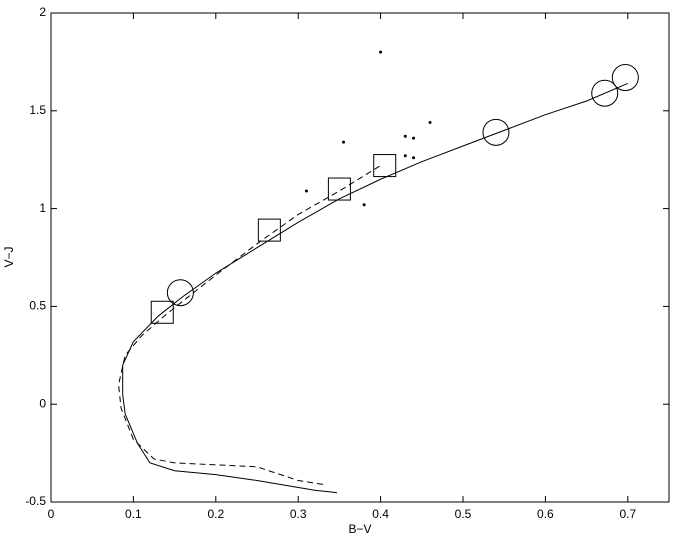 The width and height of the screenshot is (677, 544). Describe the element at coordinates (463, 514) in the screenshot. I see `x-tick-label: 0.5` at that location.